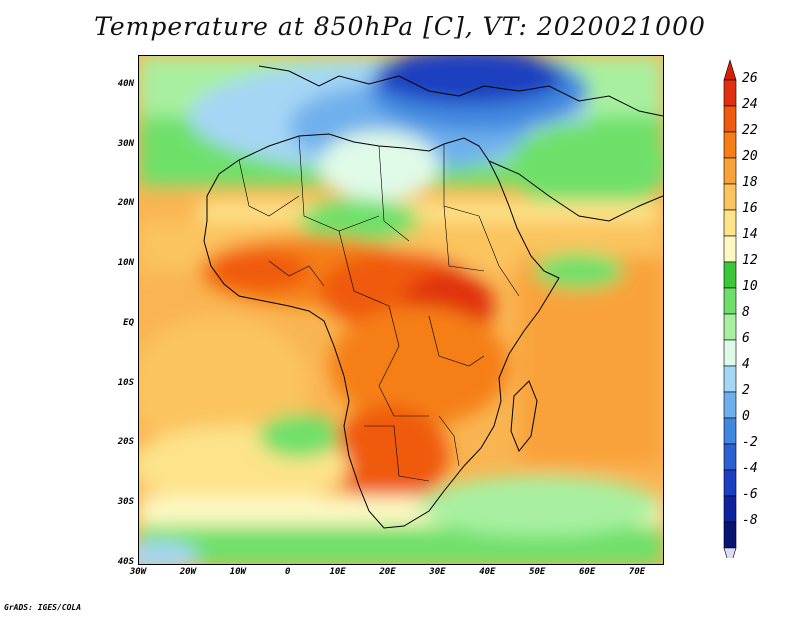 The width and height of the screenshot is (800, 618). What do you see at coordinates (287, 572) in the screenshot?
I see `lon-tick-label: 0` at bounding box center [287, 572].